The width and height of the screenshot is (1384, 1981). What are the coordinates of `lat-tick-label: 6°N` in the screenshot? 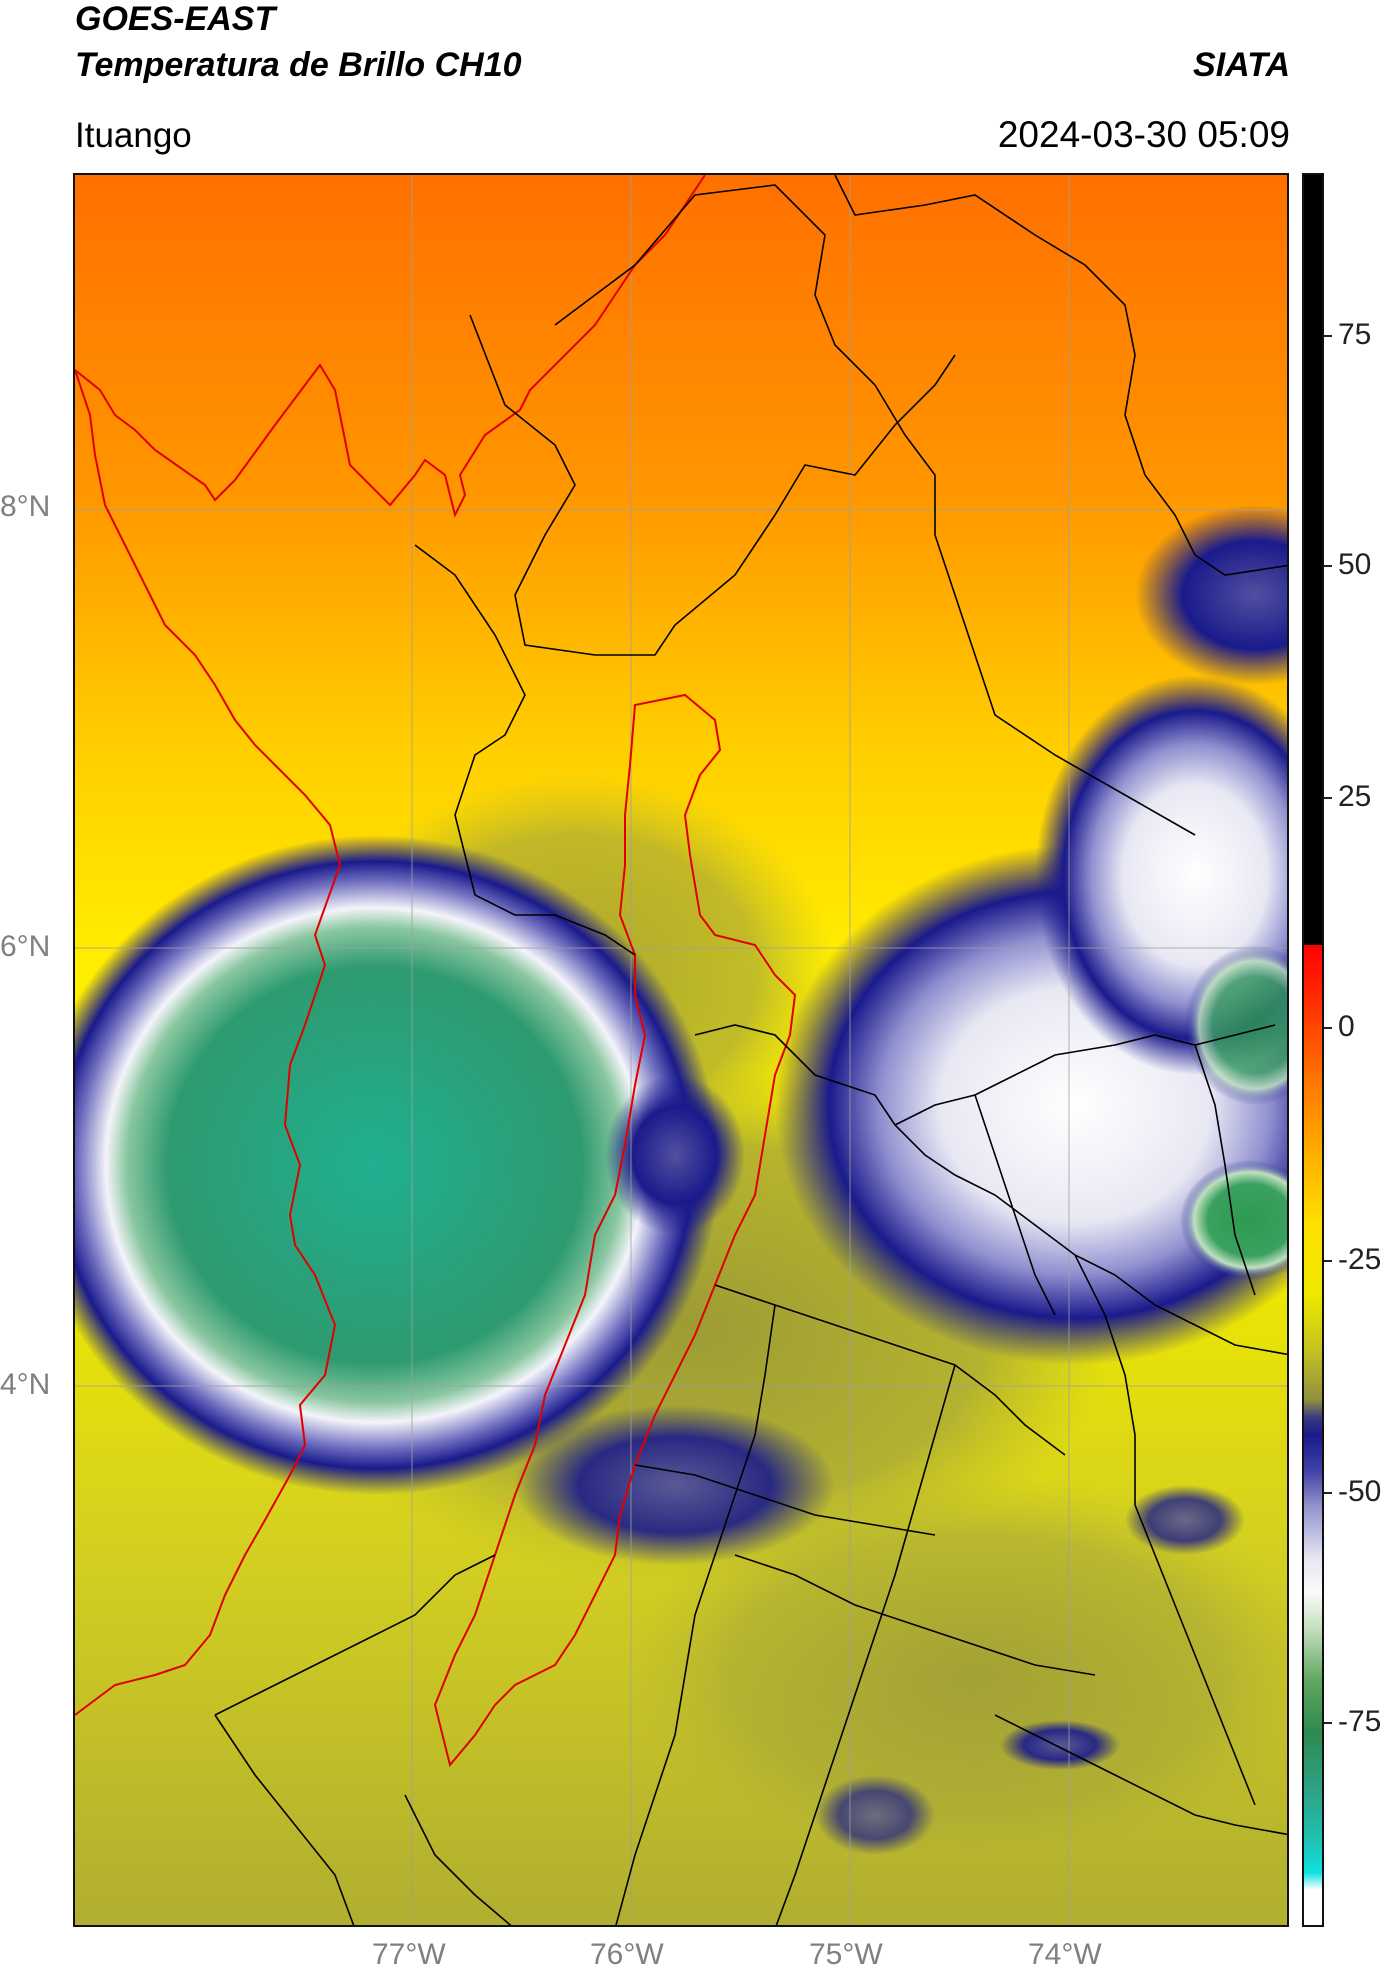 It's located at (25, 946).